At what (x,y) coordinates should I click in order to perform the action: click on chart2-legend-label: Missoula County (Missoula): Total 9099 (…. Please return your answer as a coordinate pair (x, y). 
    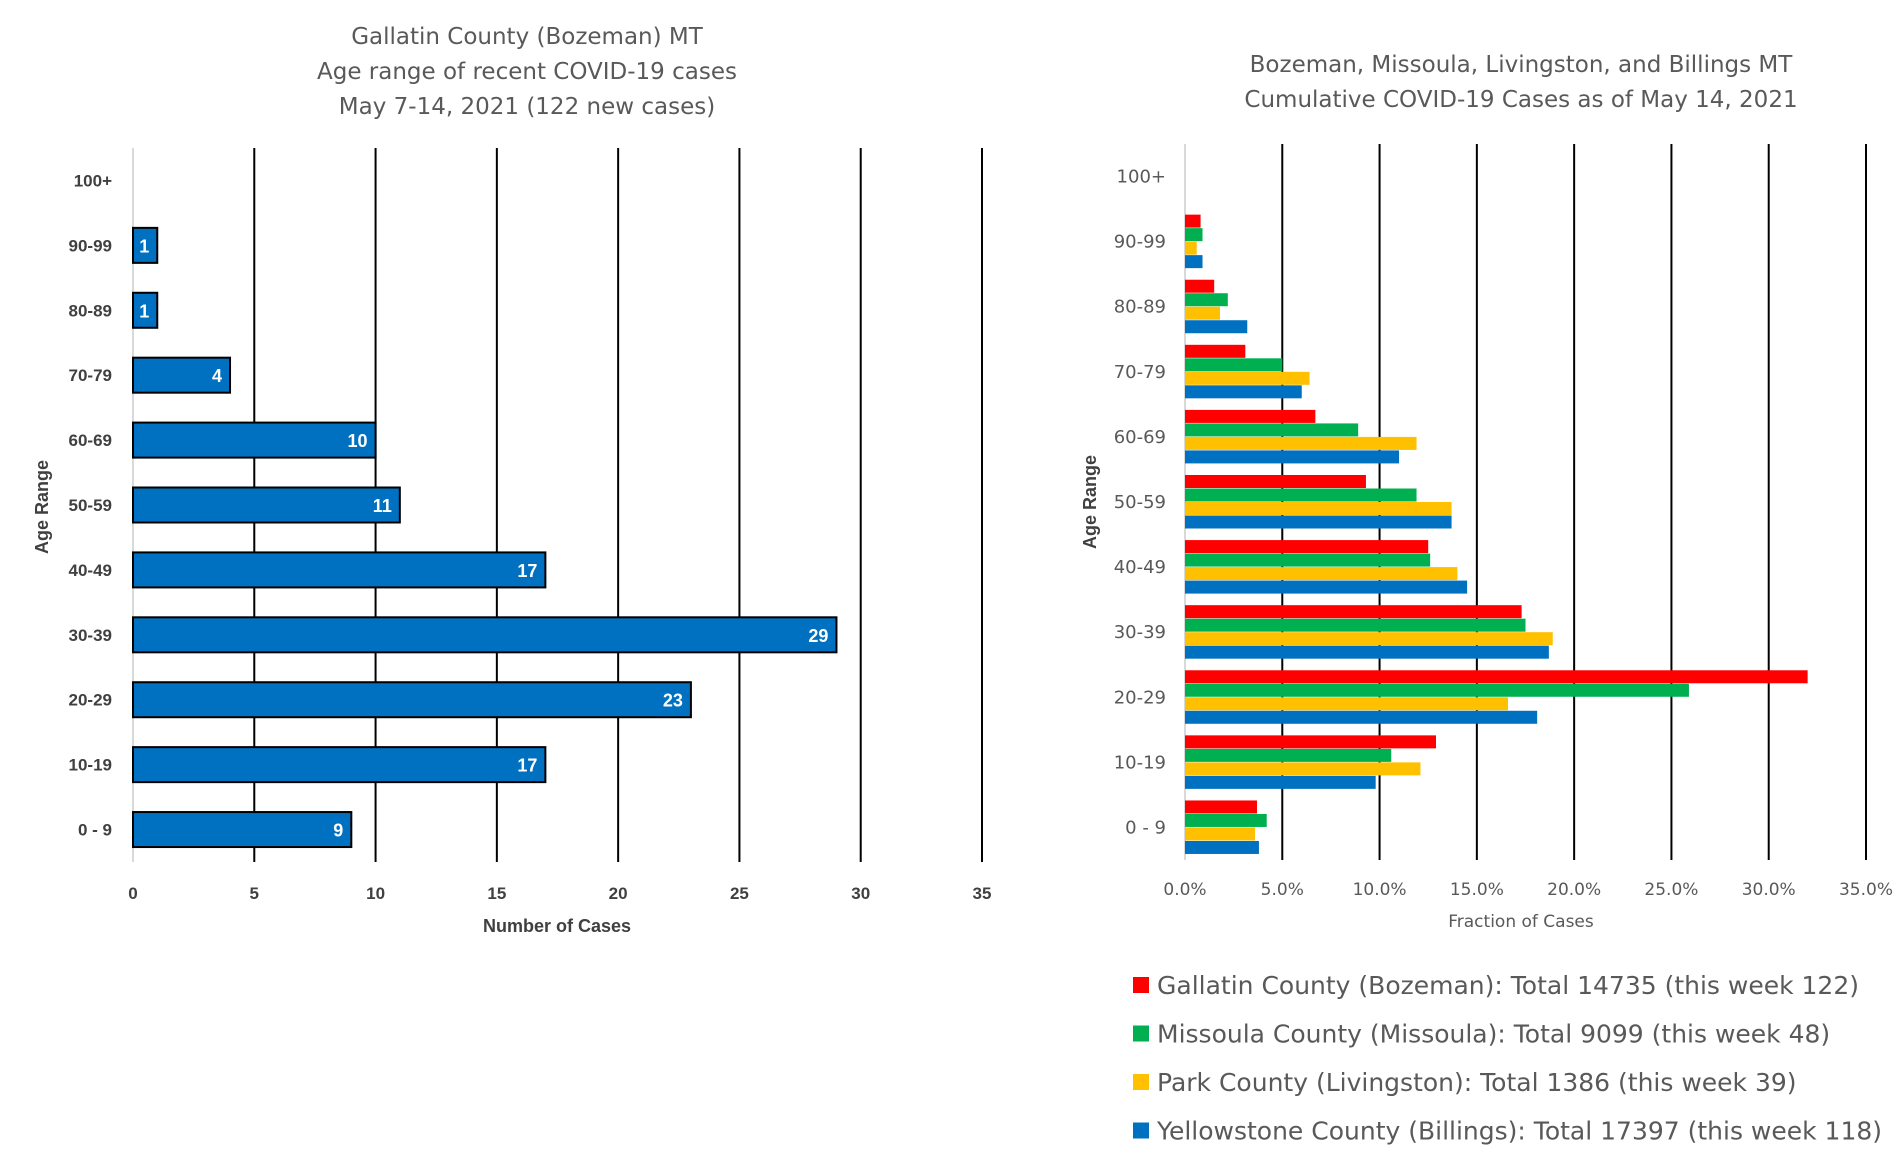
    Looking at the image, I should click on (1493, 1034).